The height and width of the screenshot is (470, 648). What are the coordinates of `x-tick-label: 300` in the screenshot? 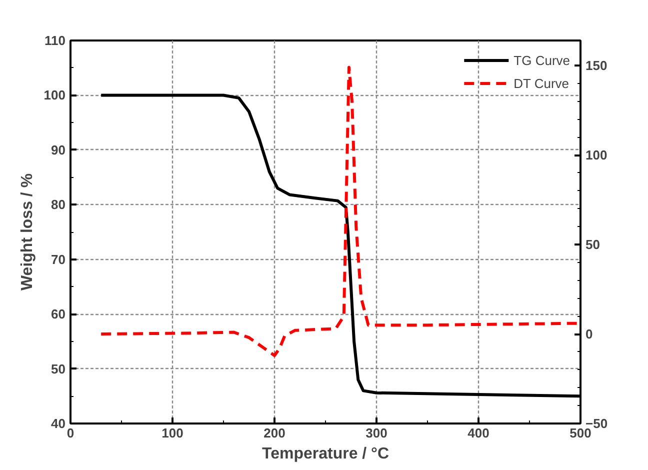 It's located at (377, 433).